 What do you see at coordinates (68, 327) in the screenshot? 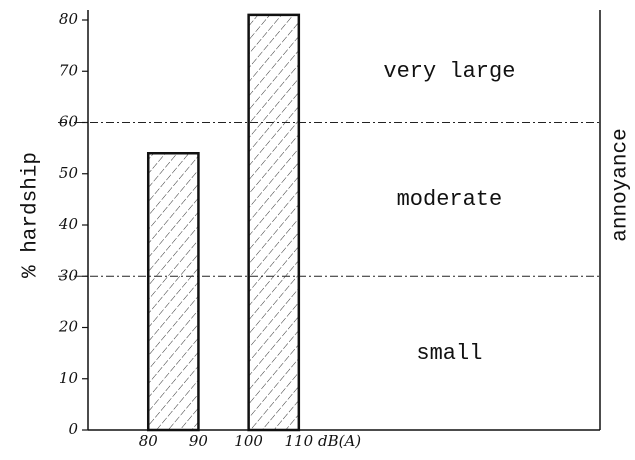
I see `y-tick-label: 20` at bounding box center [68, 327].